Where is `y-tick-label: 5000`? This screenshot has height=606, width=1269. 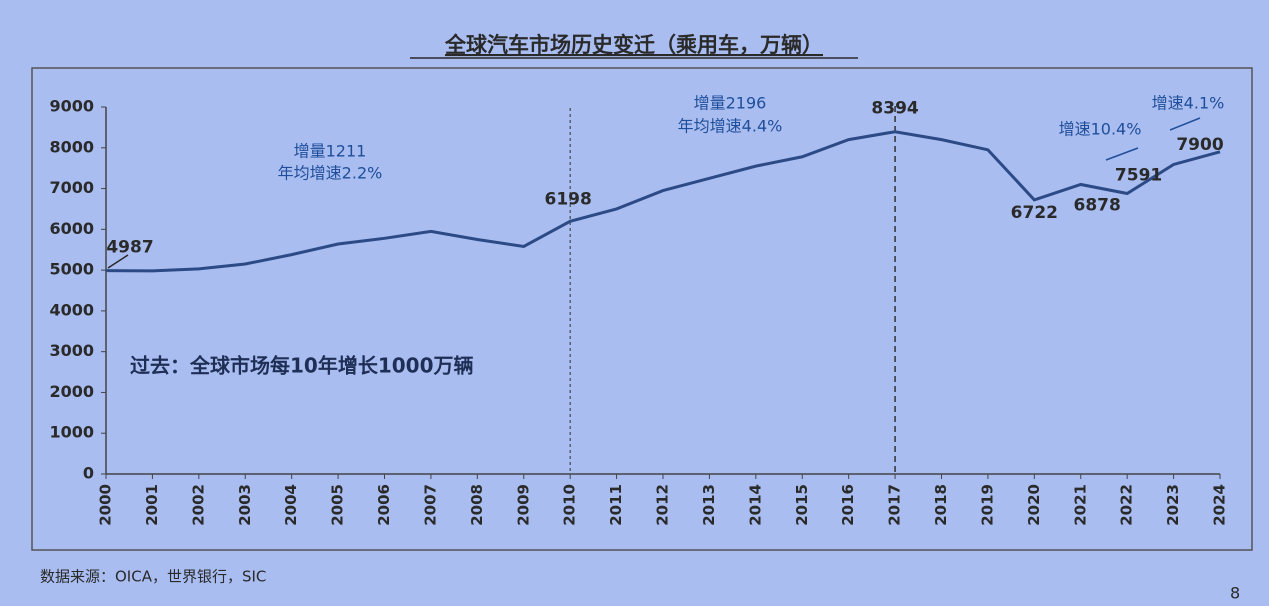
y-tick-label: 5000 is located at coordinates (71, 269).